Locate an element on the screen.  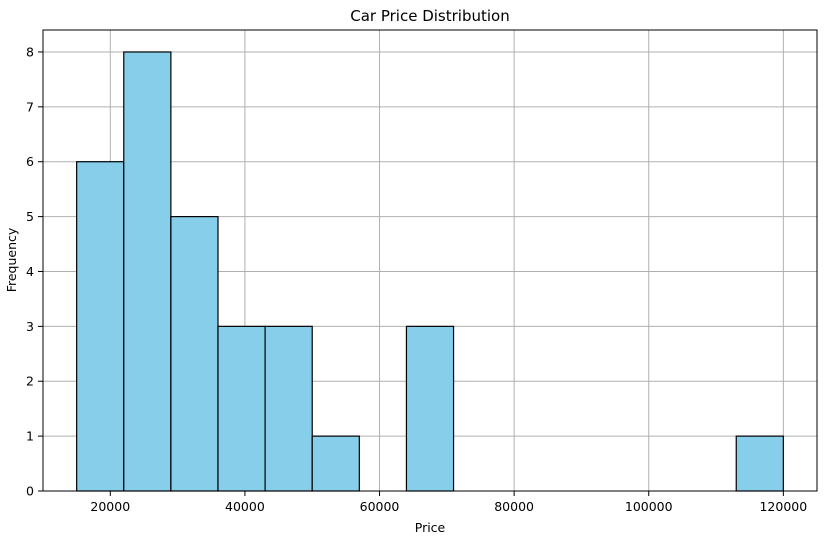
x-tick-label: 40000 is located at coordinates (245, 506).